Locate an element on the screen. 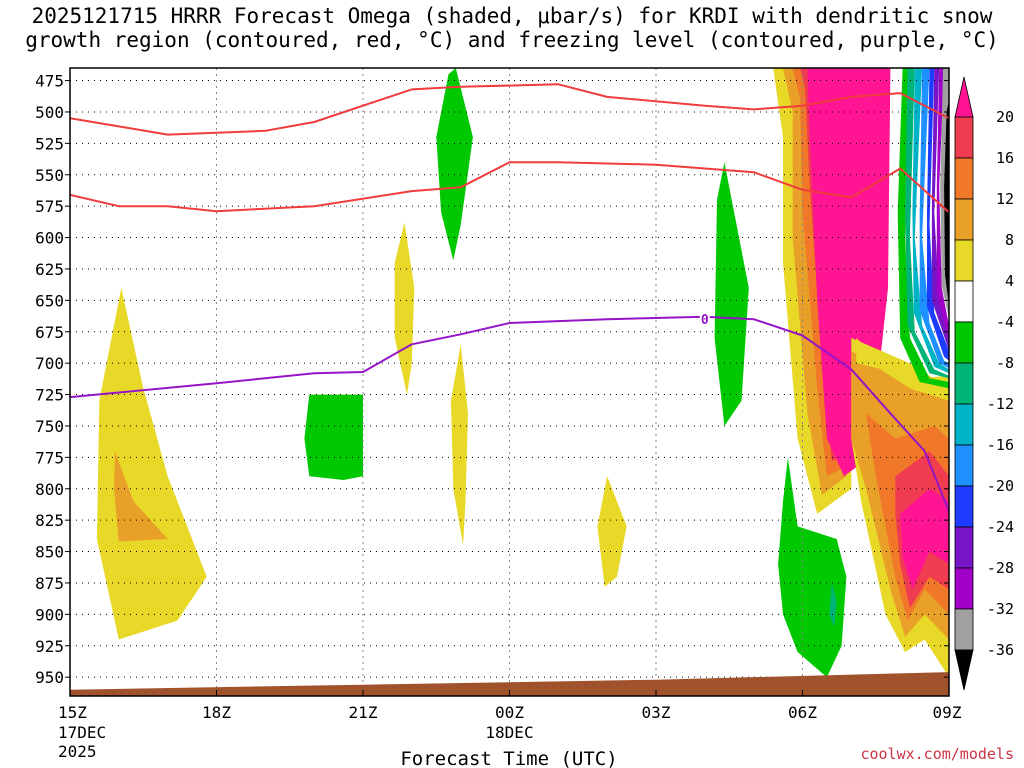 The height and width of the screenshot is (768, 1024). y-tick-label-12: 775 is located at coordinates (49, 457).